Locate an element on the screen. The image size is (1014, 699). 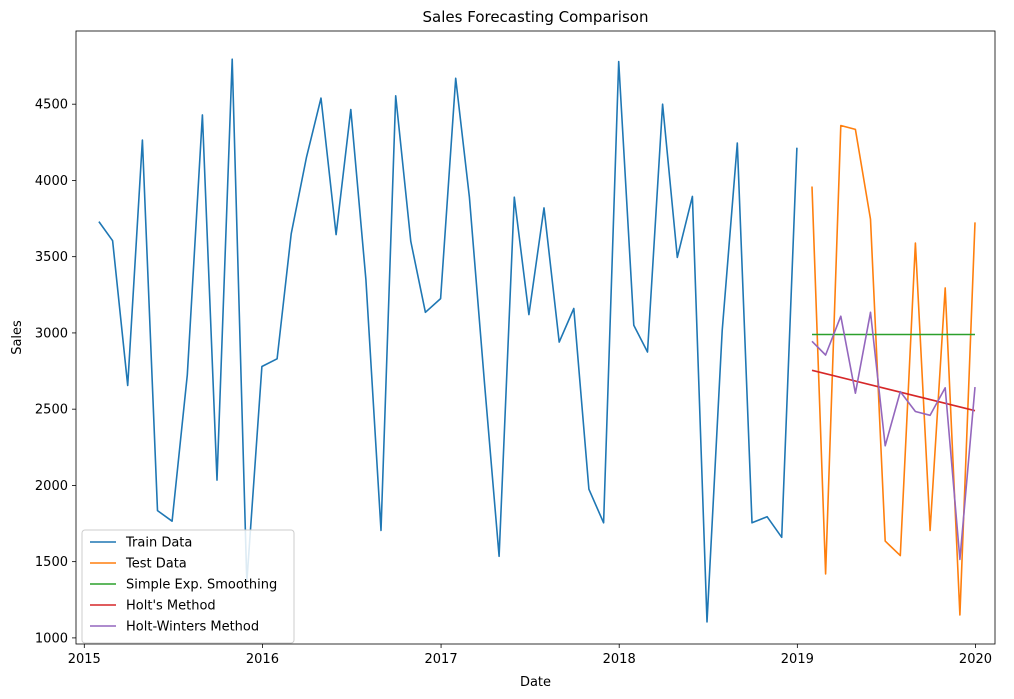
x-tick-label: 2020 is located at coordinates (975, 659).